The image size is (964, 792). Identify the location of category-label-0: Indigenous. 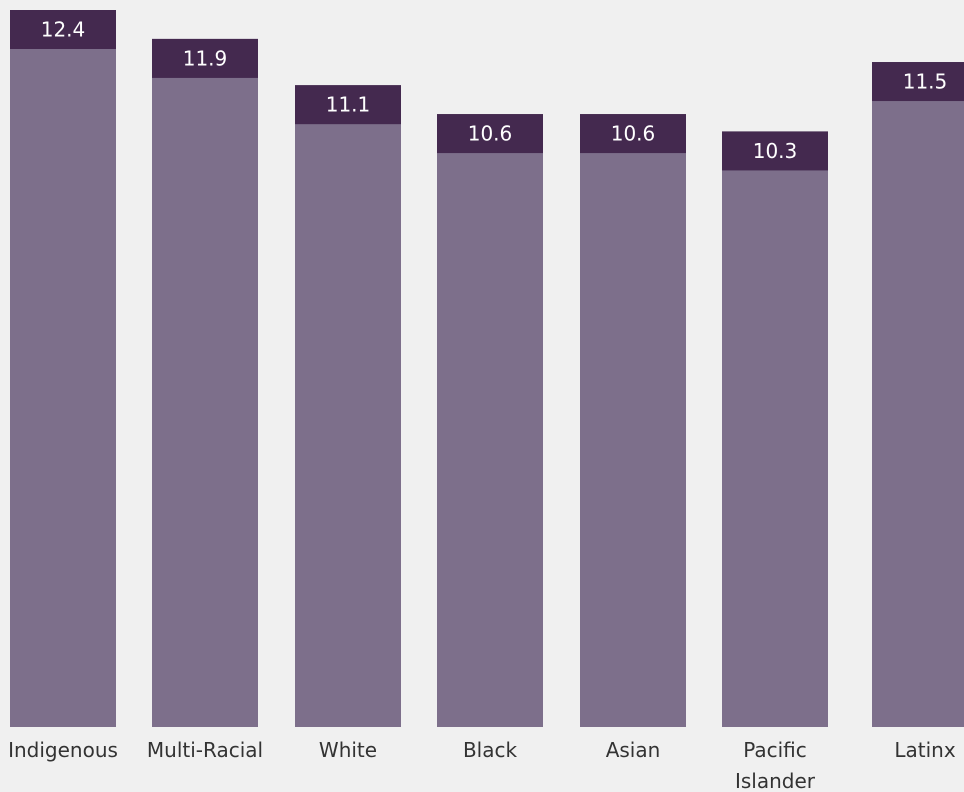
(63, 750).